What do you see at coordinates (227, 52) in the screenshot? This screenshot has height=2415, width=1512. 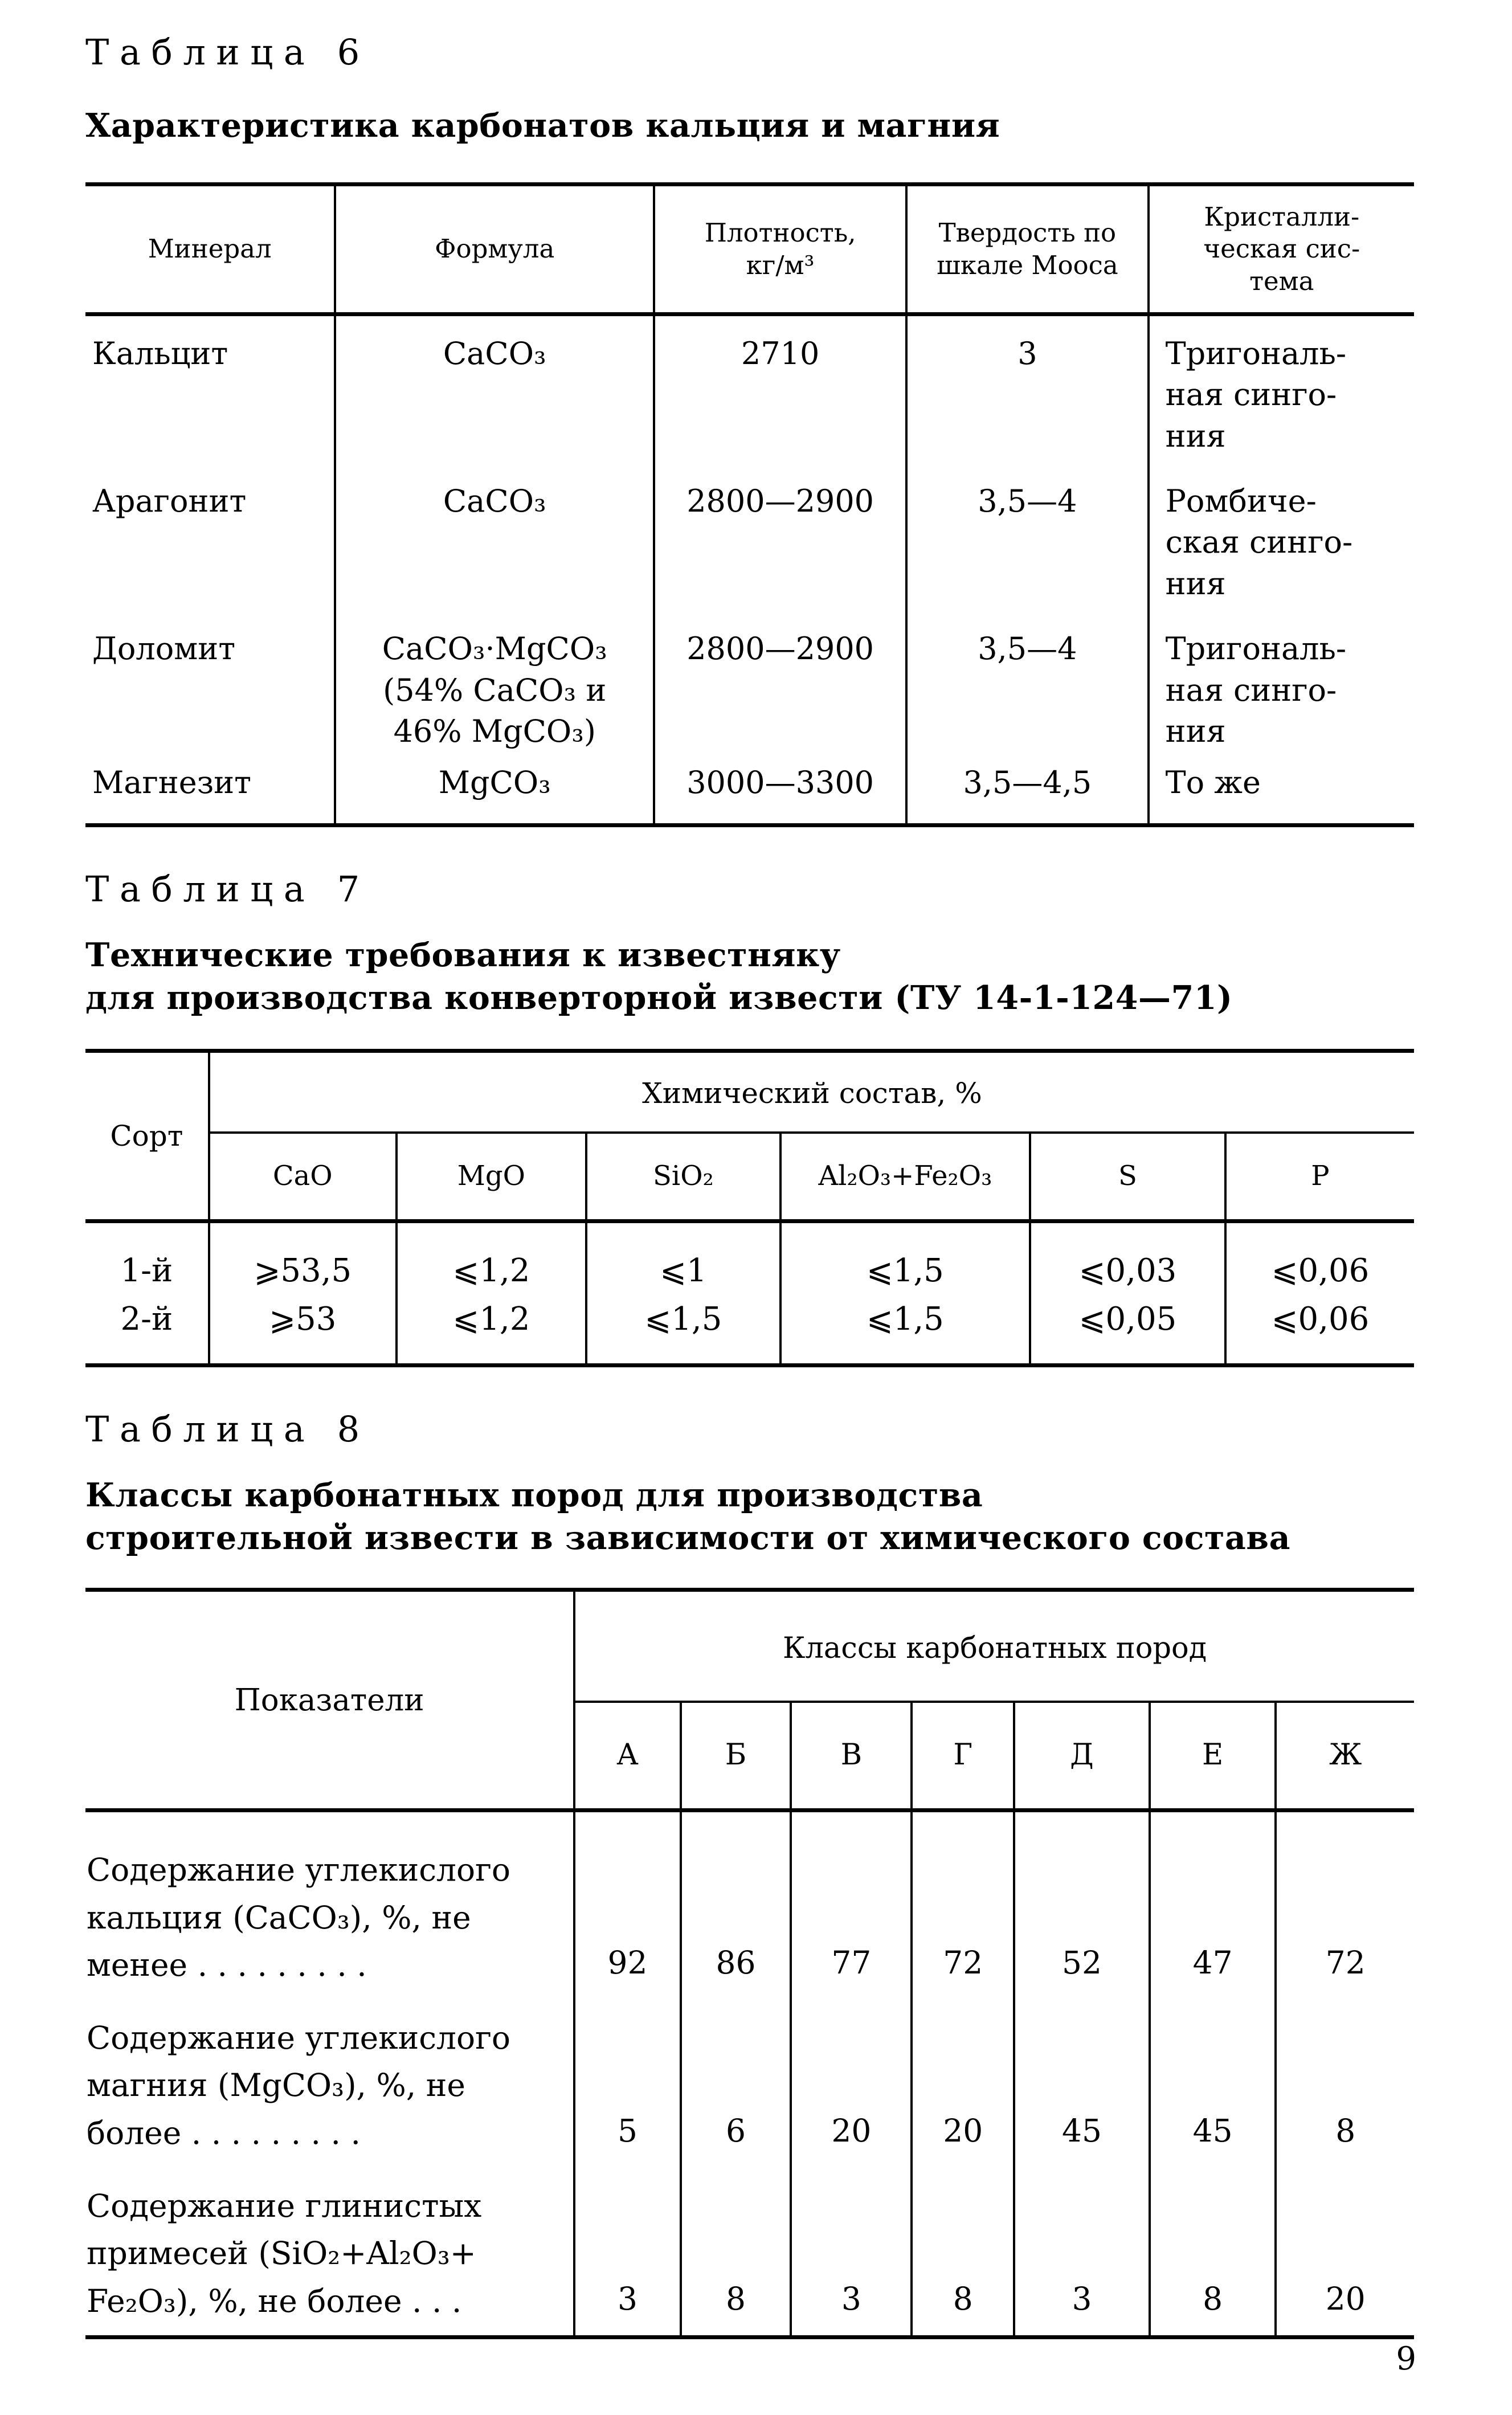 I see `table-6-label: Таблица 6` at bounding box center [227, 52].